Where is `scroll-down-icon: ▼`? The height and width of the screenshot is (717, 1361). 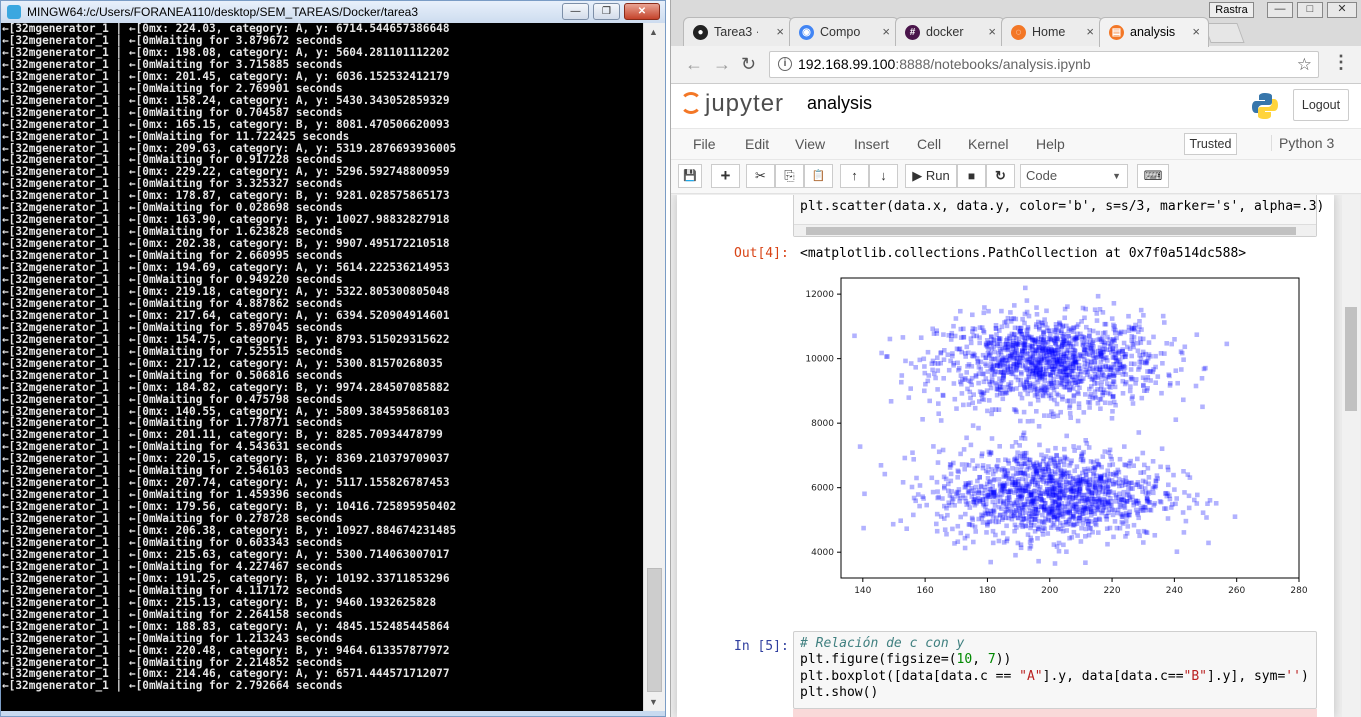 scroll-down-icon: ▼ is located at coordinates (653, 702).